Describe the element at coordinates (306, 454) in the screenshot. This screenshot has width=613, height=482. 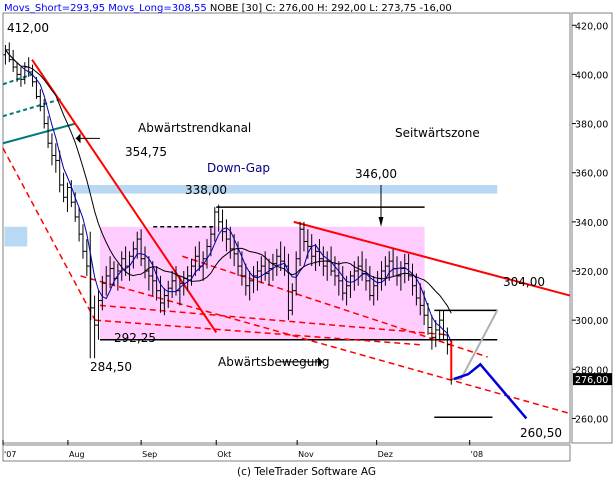
I see `x-axis-tick-label: Nov` at that location.